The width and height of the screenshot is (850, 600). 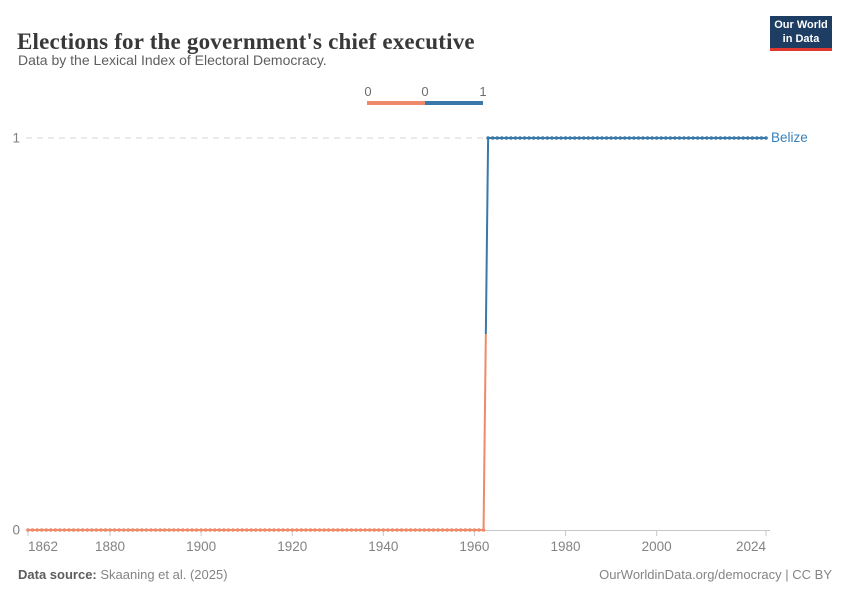 What do you see at coordinates (789, 137) in the screenshot?
I see `series-label-belize: Belize` at bounding box center [789, 137].